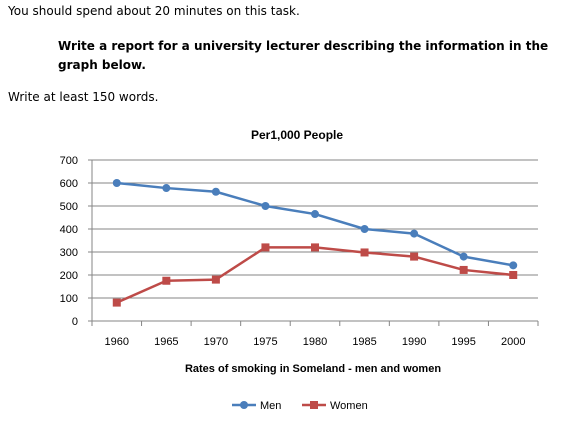  What do you see at coordinates (69, 184) in the screenshot?
I see `y-tick-label: 600` at bounding box center [69, 184].